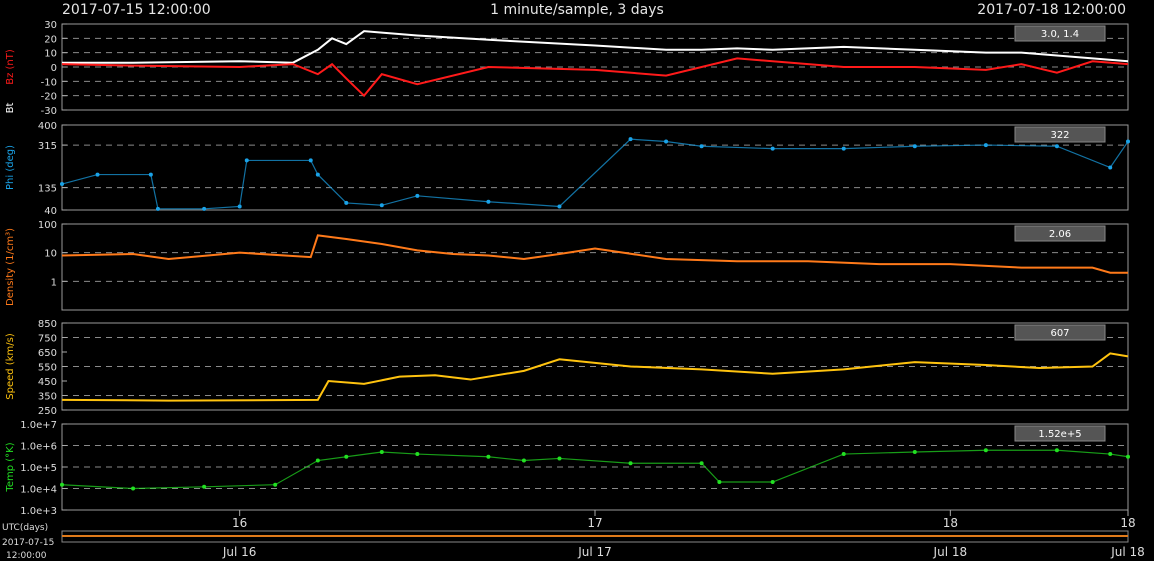  I want to click on y-tick-label: 1.0e+4, so click(38, 490).